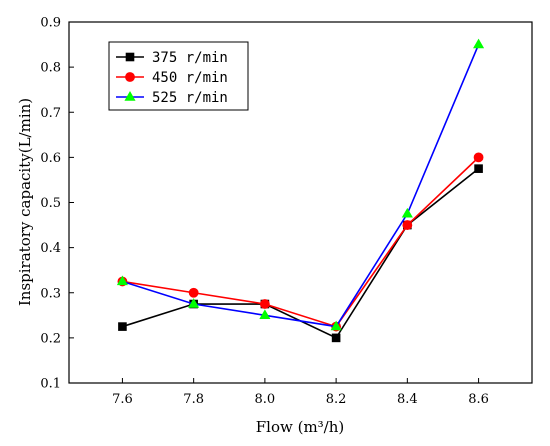 Image resolution: width=550 pixels, height=446 pixels. Describe the element at coordinates (190, 58) in the screenshot. I see `legend-label: 375 r/min` at that location.